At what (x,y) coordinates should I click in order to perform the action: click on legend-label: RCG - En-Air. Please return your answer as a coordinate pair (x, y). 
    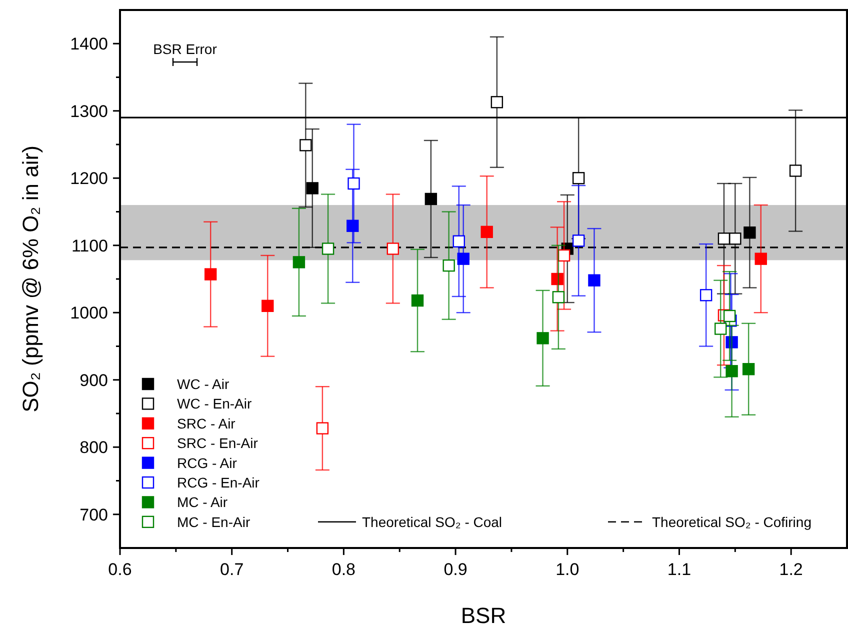
    Looking at the image, I should click on (218, 482).